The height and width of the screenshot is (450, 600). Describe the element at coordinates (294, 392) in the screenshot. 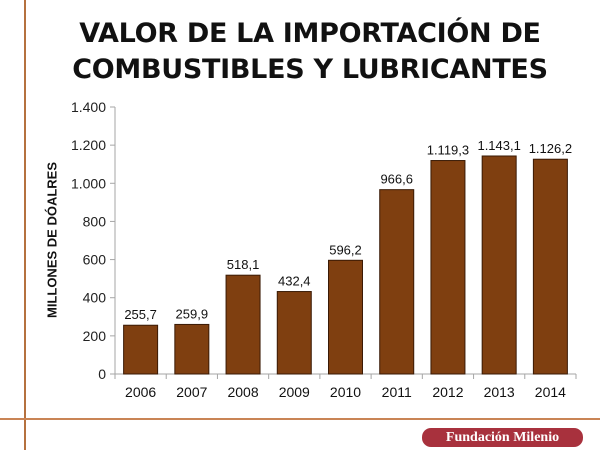

I see `x-tick-label: 2009` at that location.